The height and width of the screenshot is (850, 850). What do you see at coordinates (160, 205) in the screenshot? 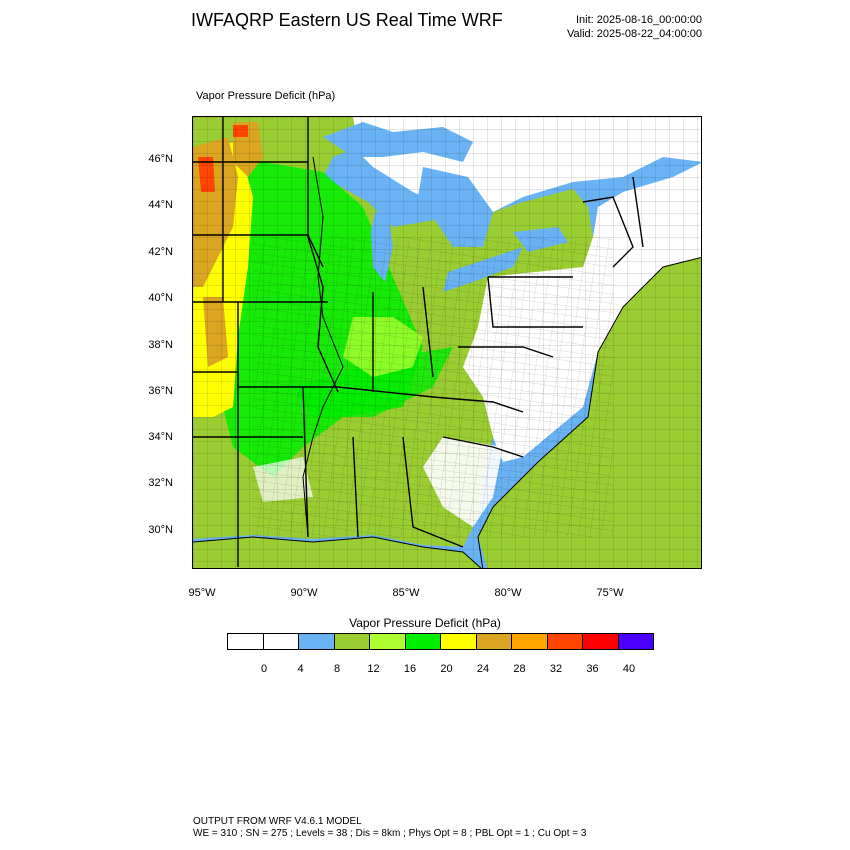
I see `lat-label: 44°N` at bounding box center [160, 205].